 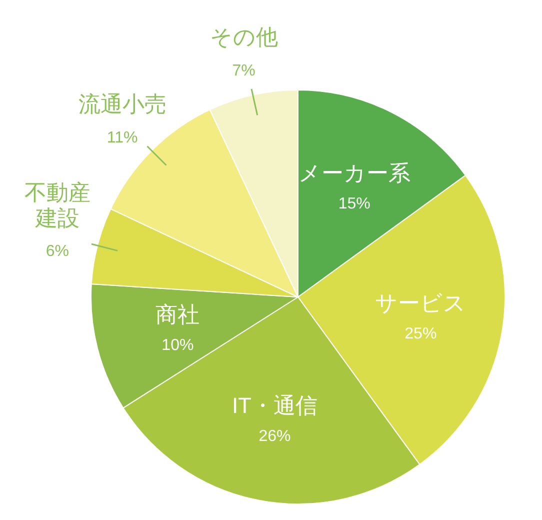 What do you see at coordinates (57, 205) in the screenshot?
I see `slice-label: 不動産建設` at bounding box center [57, 205].